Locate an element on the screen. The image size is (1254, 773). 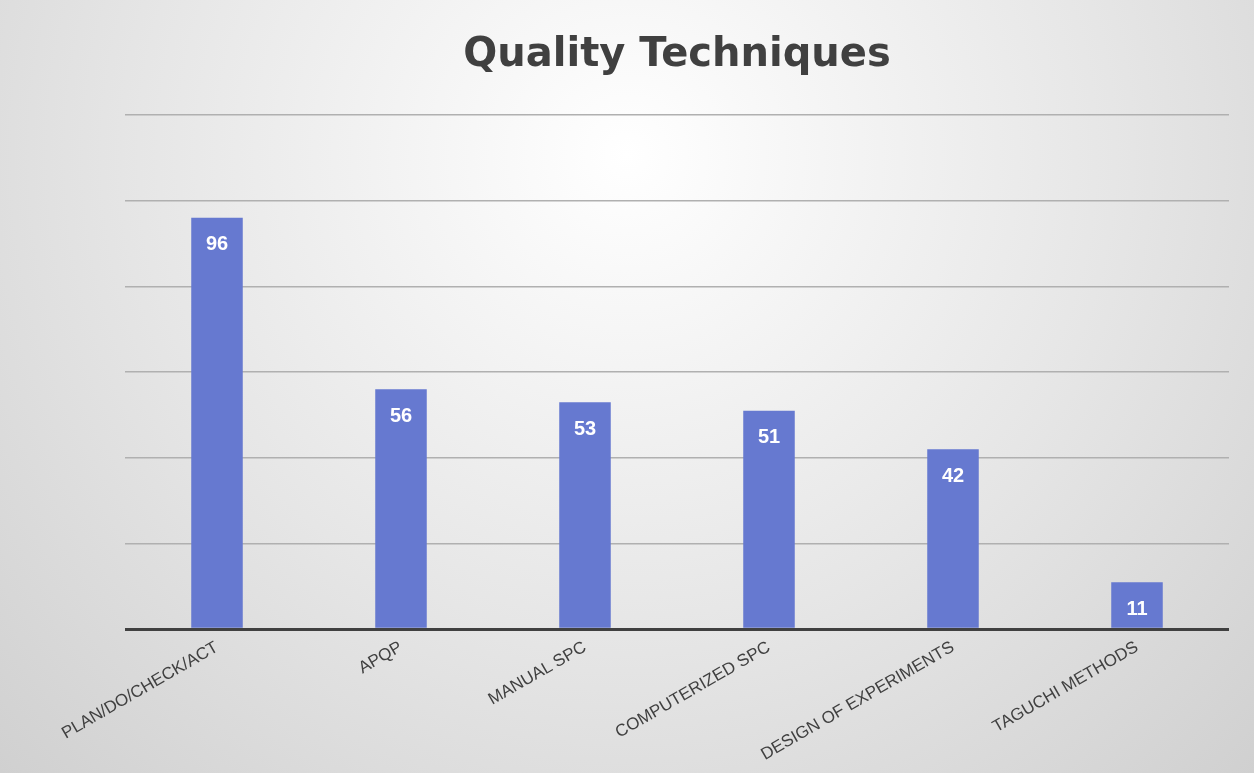
data-label: 42 is located at coordinates (953, 474).